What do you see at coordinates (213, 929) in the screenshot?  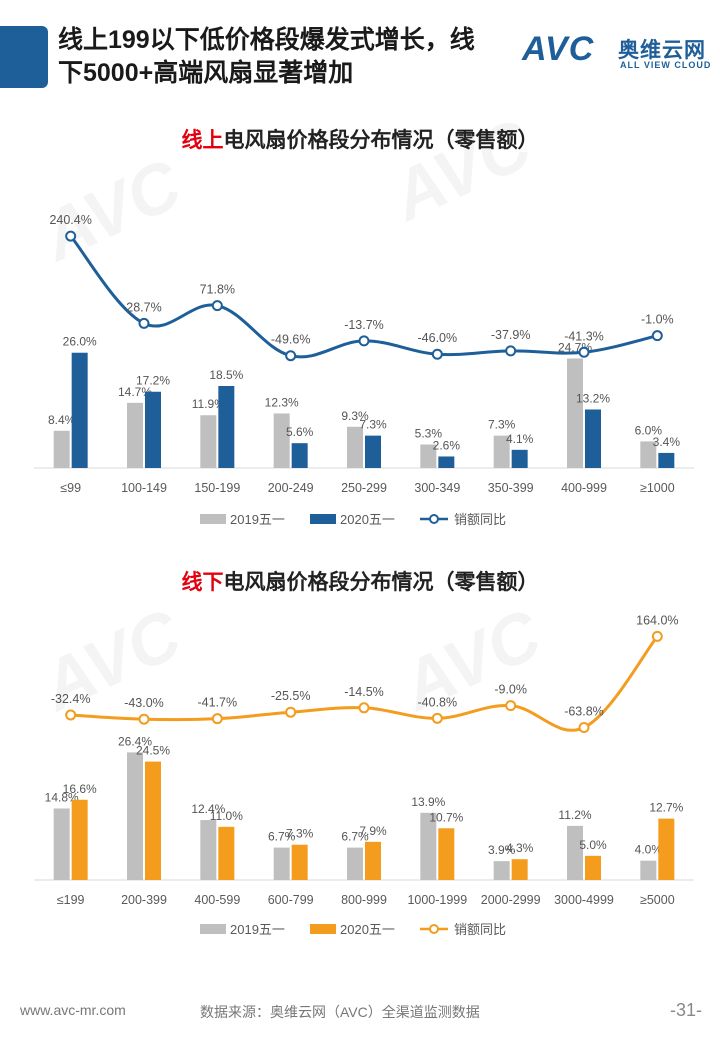 I see `legend-swatch-2019` at bounding box center [213, 929].